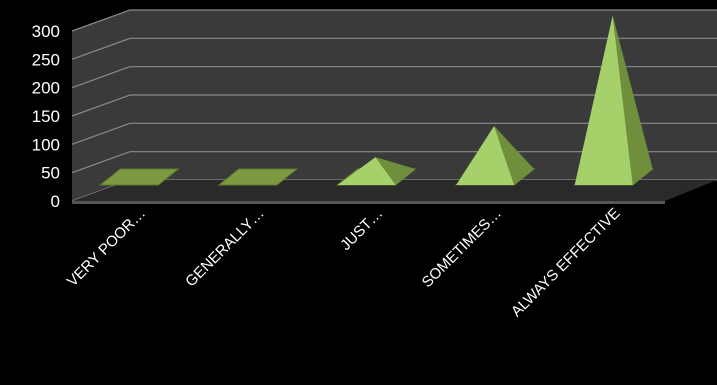 The width and height of the screenshot is (717, 385). What do you see at coordinates (46, 144) in the screenshot?
I see `y-tick-label: 100` at bounding box center [46, 144].